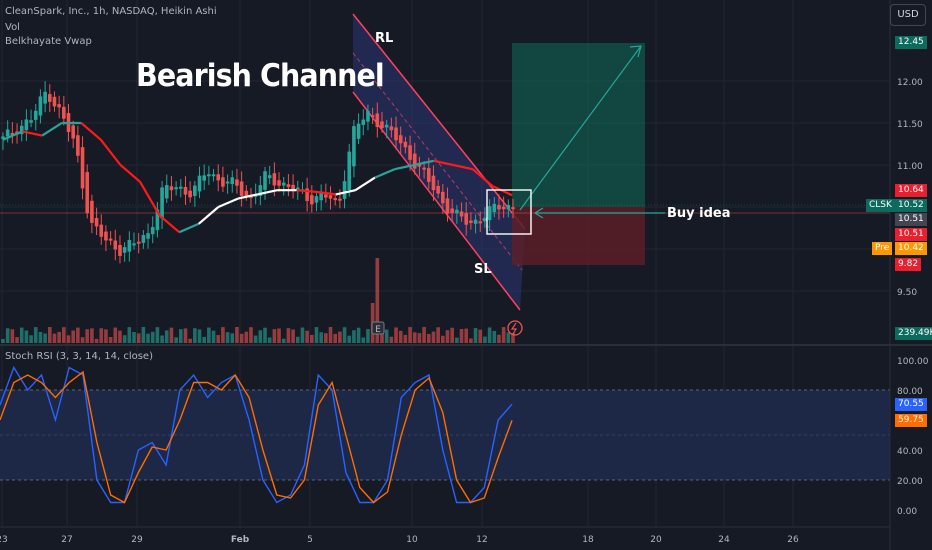  What do you see at coordinates (310, 540) in the screenshot?
I see `time-tick-label: 5` at bounding box center [310, 540].